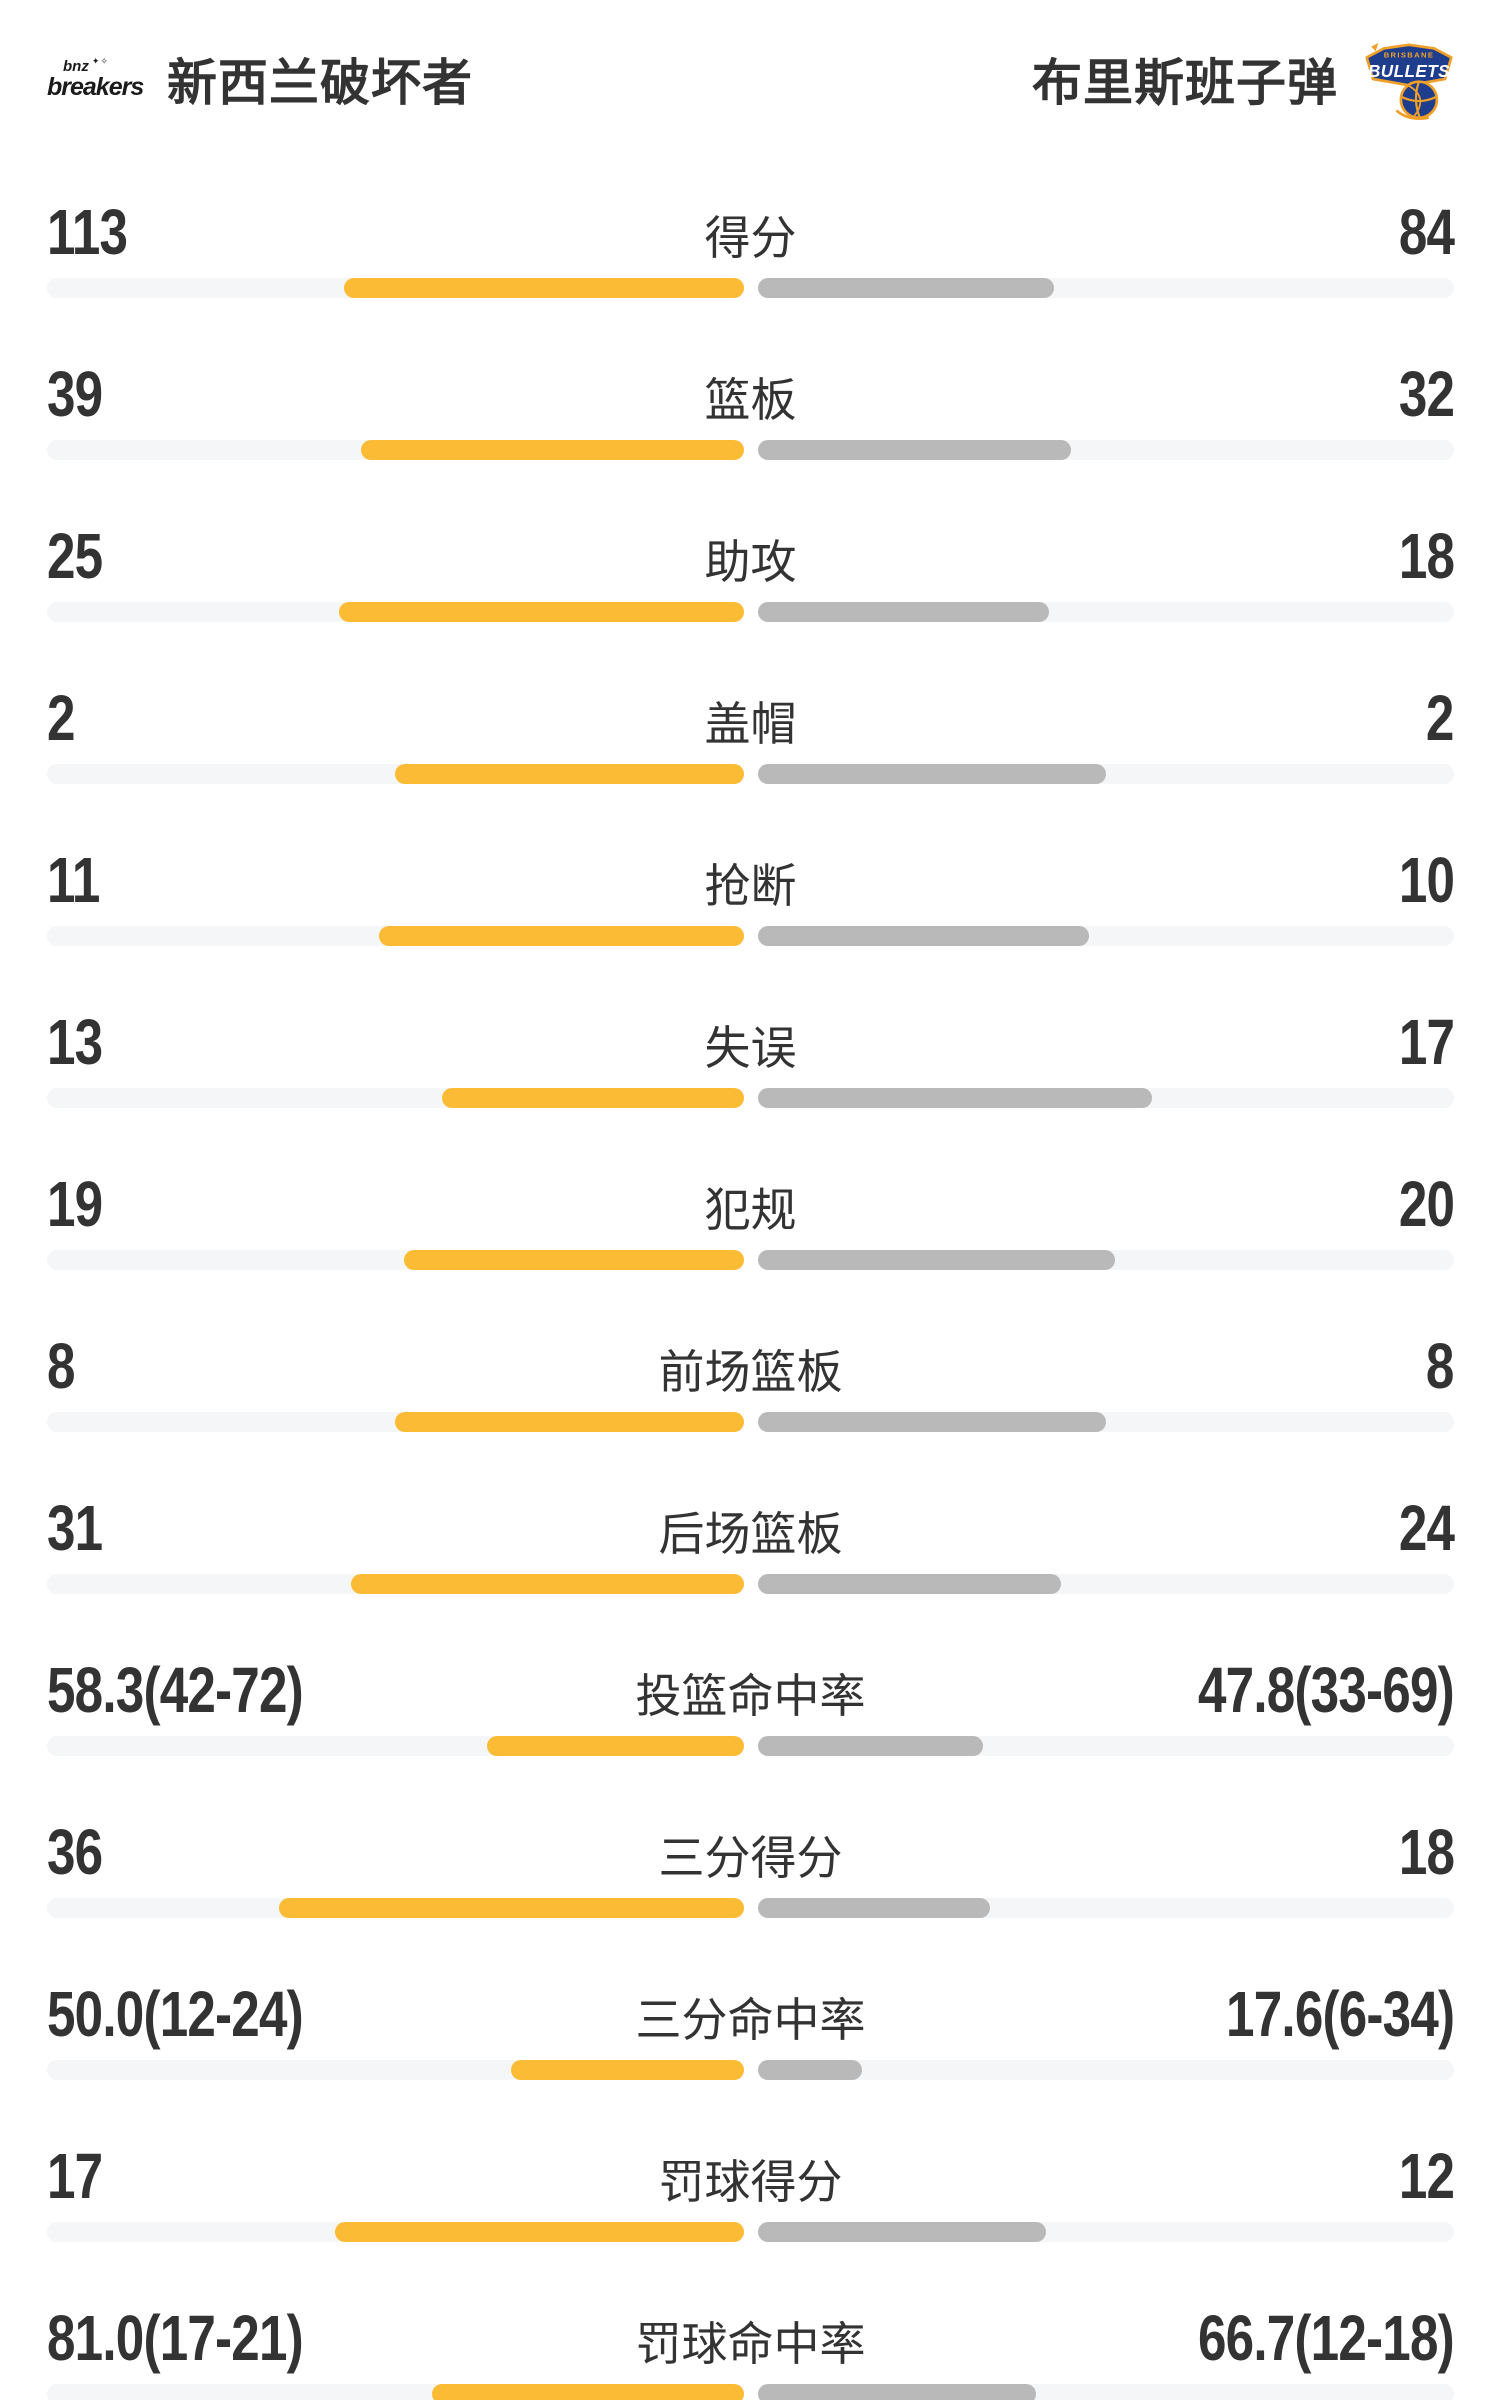 This screenshot has width=1500, height=2400. I want to click on stat-label: 罚球命中率, so click(750, 2344).